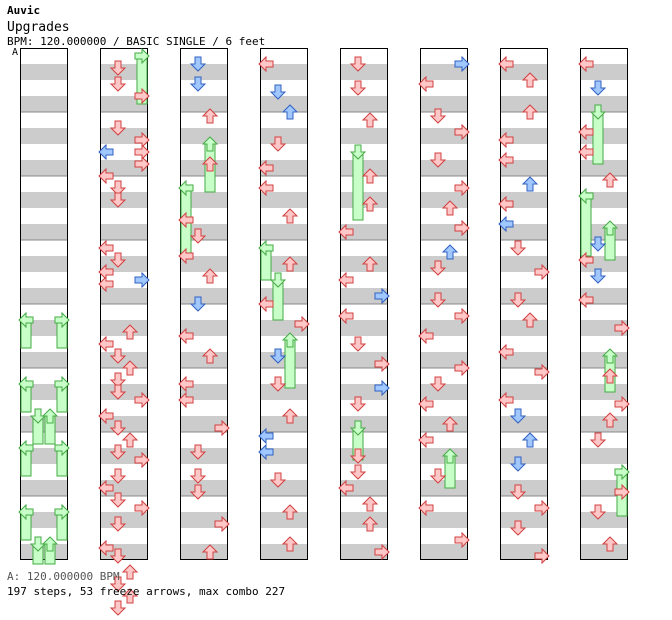 Image resolution: width=672 pixels, height=620 pixels. Describe the element at coordinates (136, 41) in the screenshot. I see `chart-info: BPM: 120.000000 / BASIC SINGLE / 6 feet` at that location.